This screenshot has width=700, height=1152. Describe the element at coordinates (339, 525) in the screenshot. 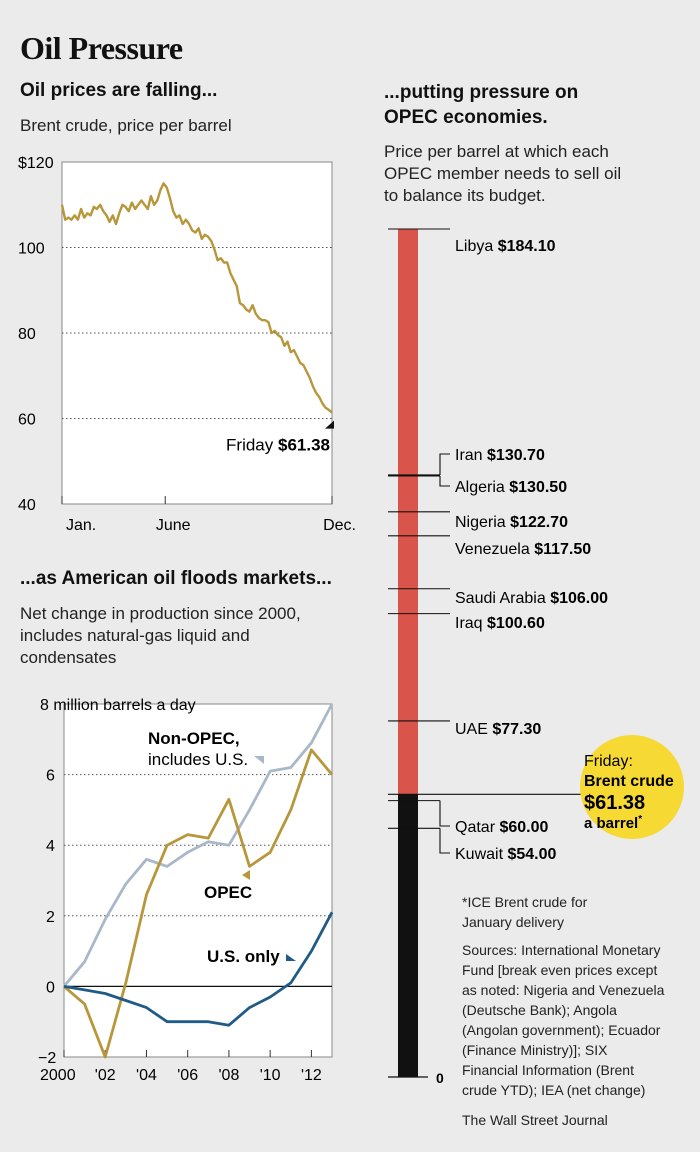

I see `x-tick-label: Dec.` at that location.